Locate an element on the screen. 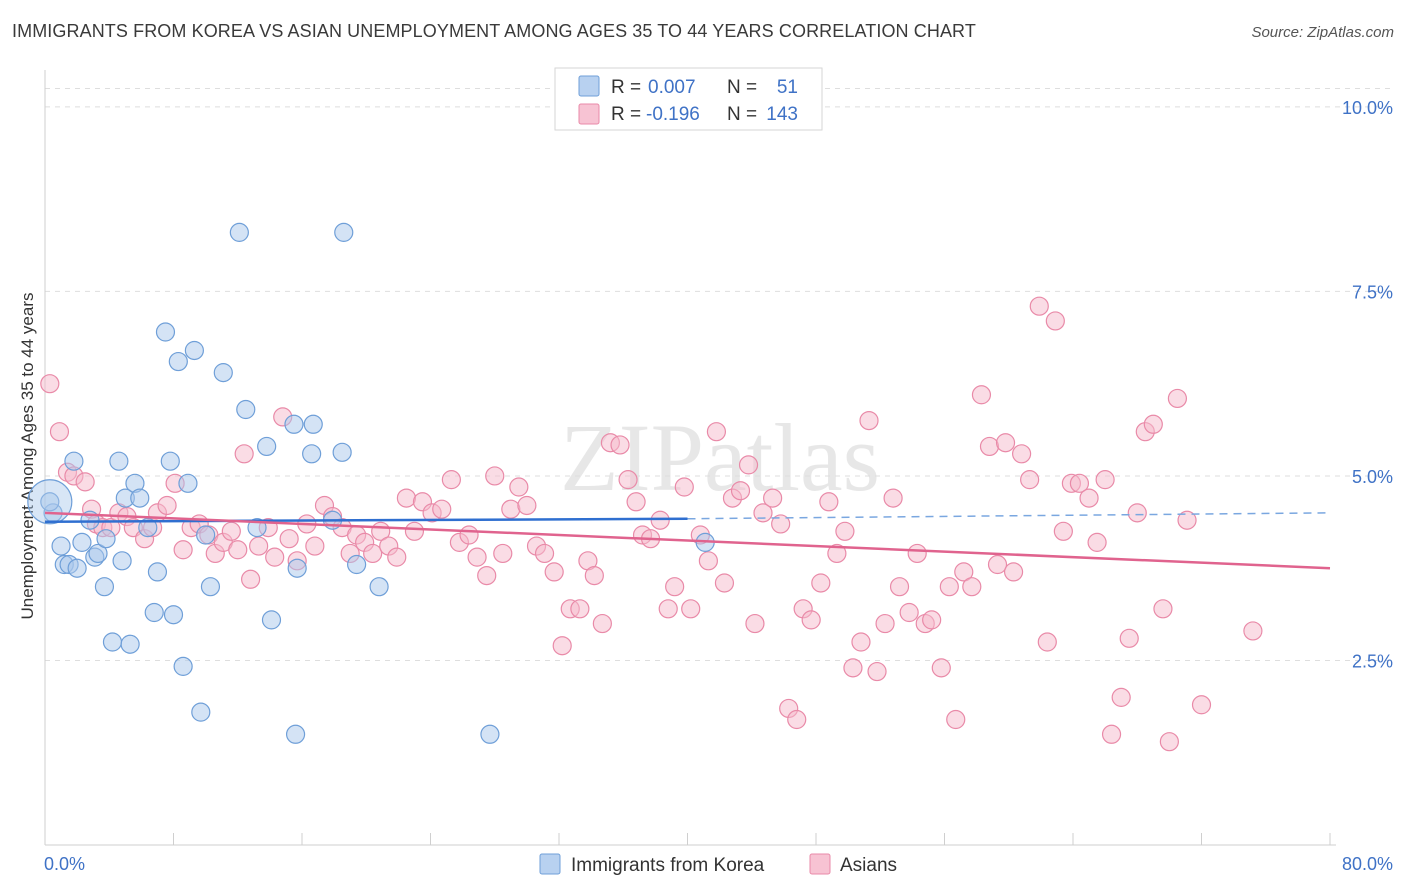  y-axis-title: Unemployment Among Ages 35 to 44 years is located at coordinates (27, 456).